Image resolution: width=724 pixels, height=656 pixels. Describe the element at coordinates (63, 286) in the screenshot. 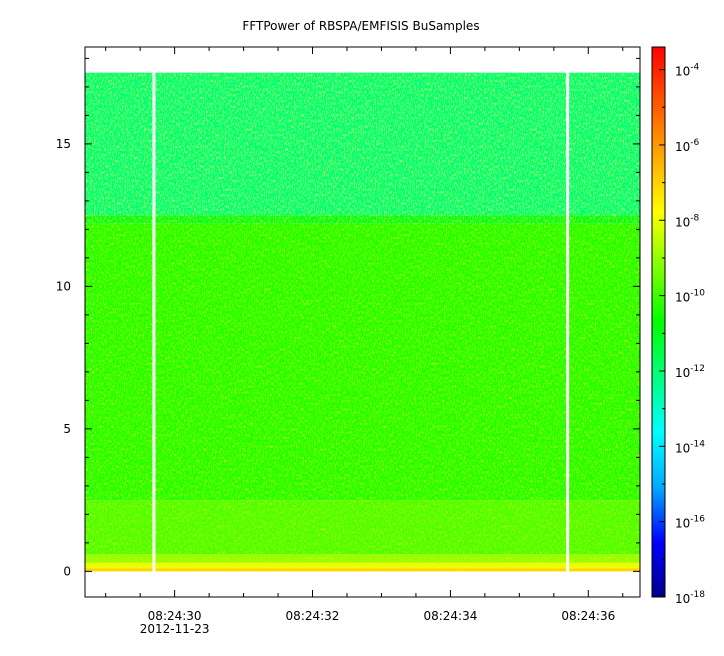

I see `y-tick-label: 10` at that location.